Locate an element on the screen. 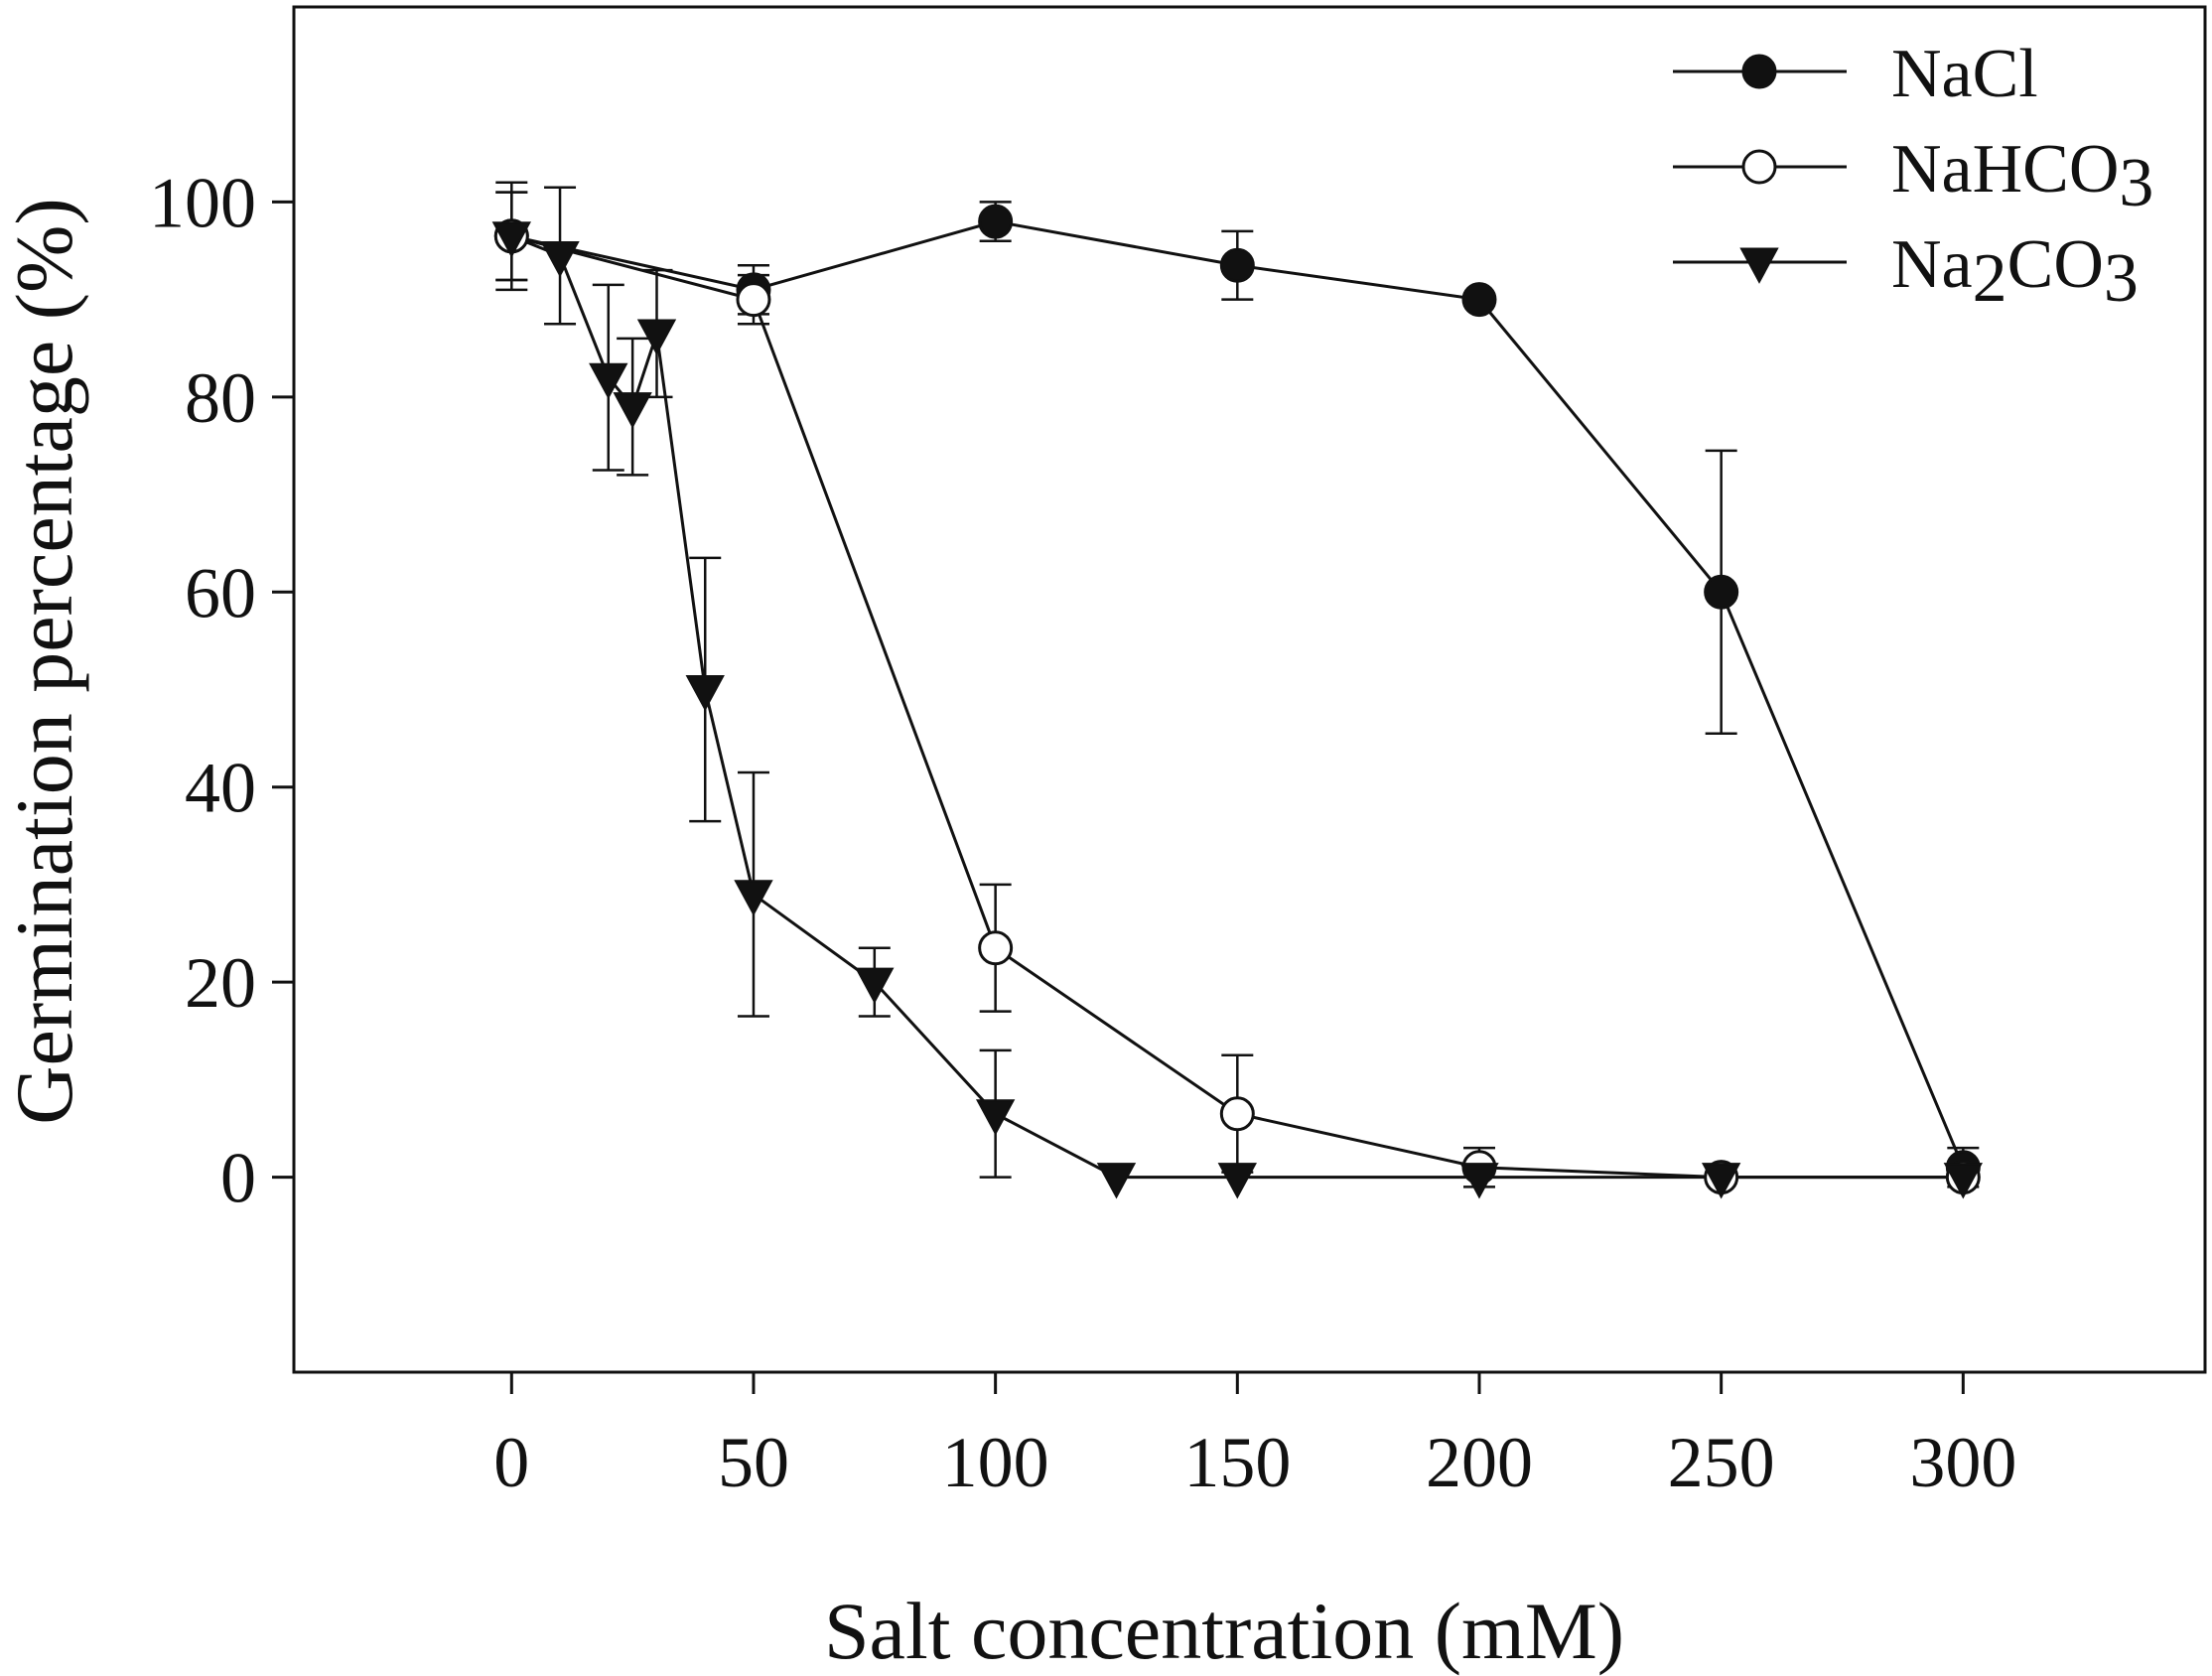 The image size is (2212, 1676). y-tick-label: 100 is located at coordinates (202, 203).